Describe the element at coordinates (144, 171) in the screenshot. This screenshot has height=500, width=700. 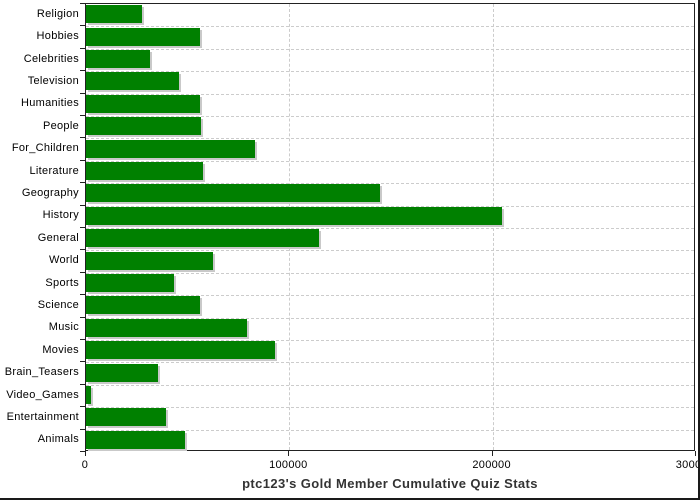
I see `bar-literature` at that location.